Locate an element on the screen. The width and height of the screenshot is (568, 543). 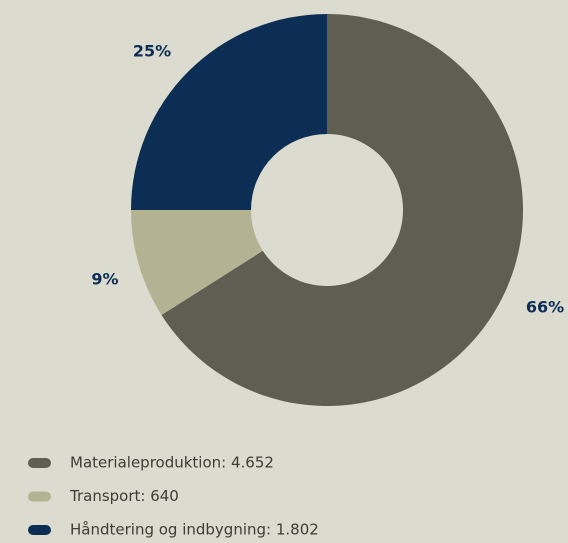
slice-label: 25% is located at coordinates (152, 51).